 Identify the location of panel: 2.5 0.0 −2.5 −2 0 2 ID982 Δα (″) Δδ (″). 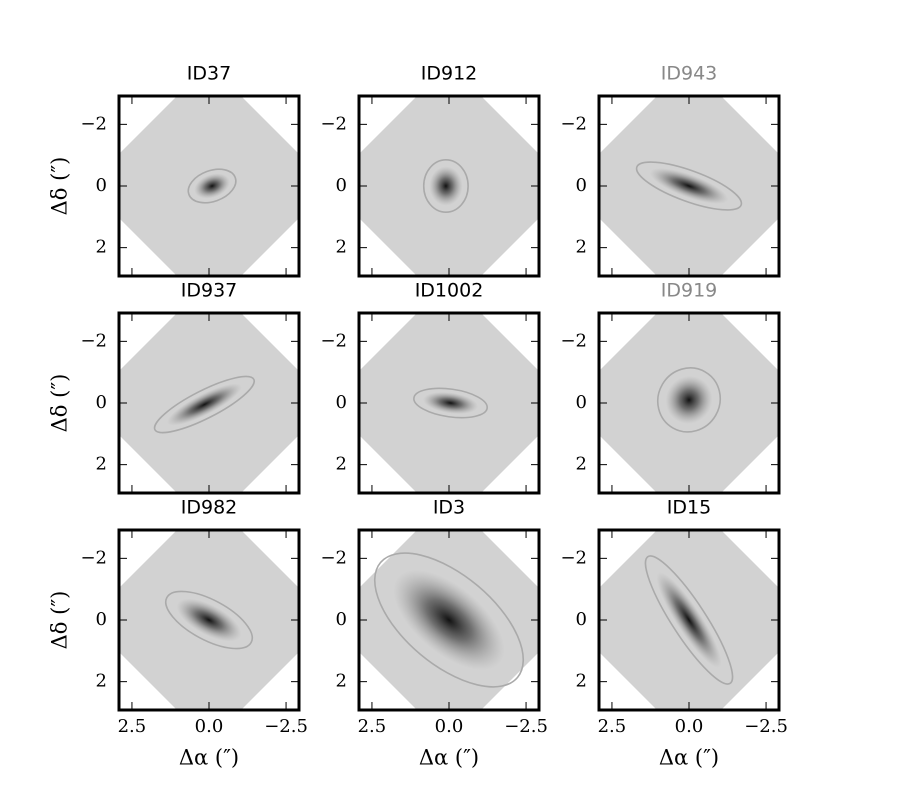
(178, 633).